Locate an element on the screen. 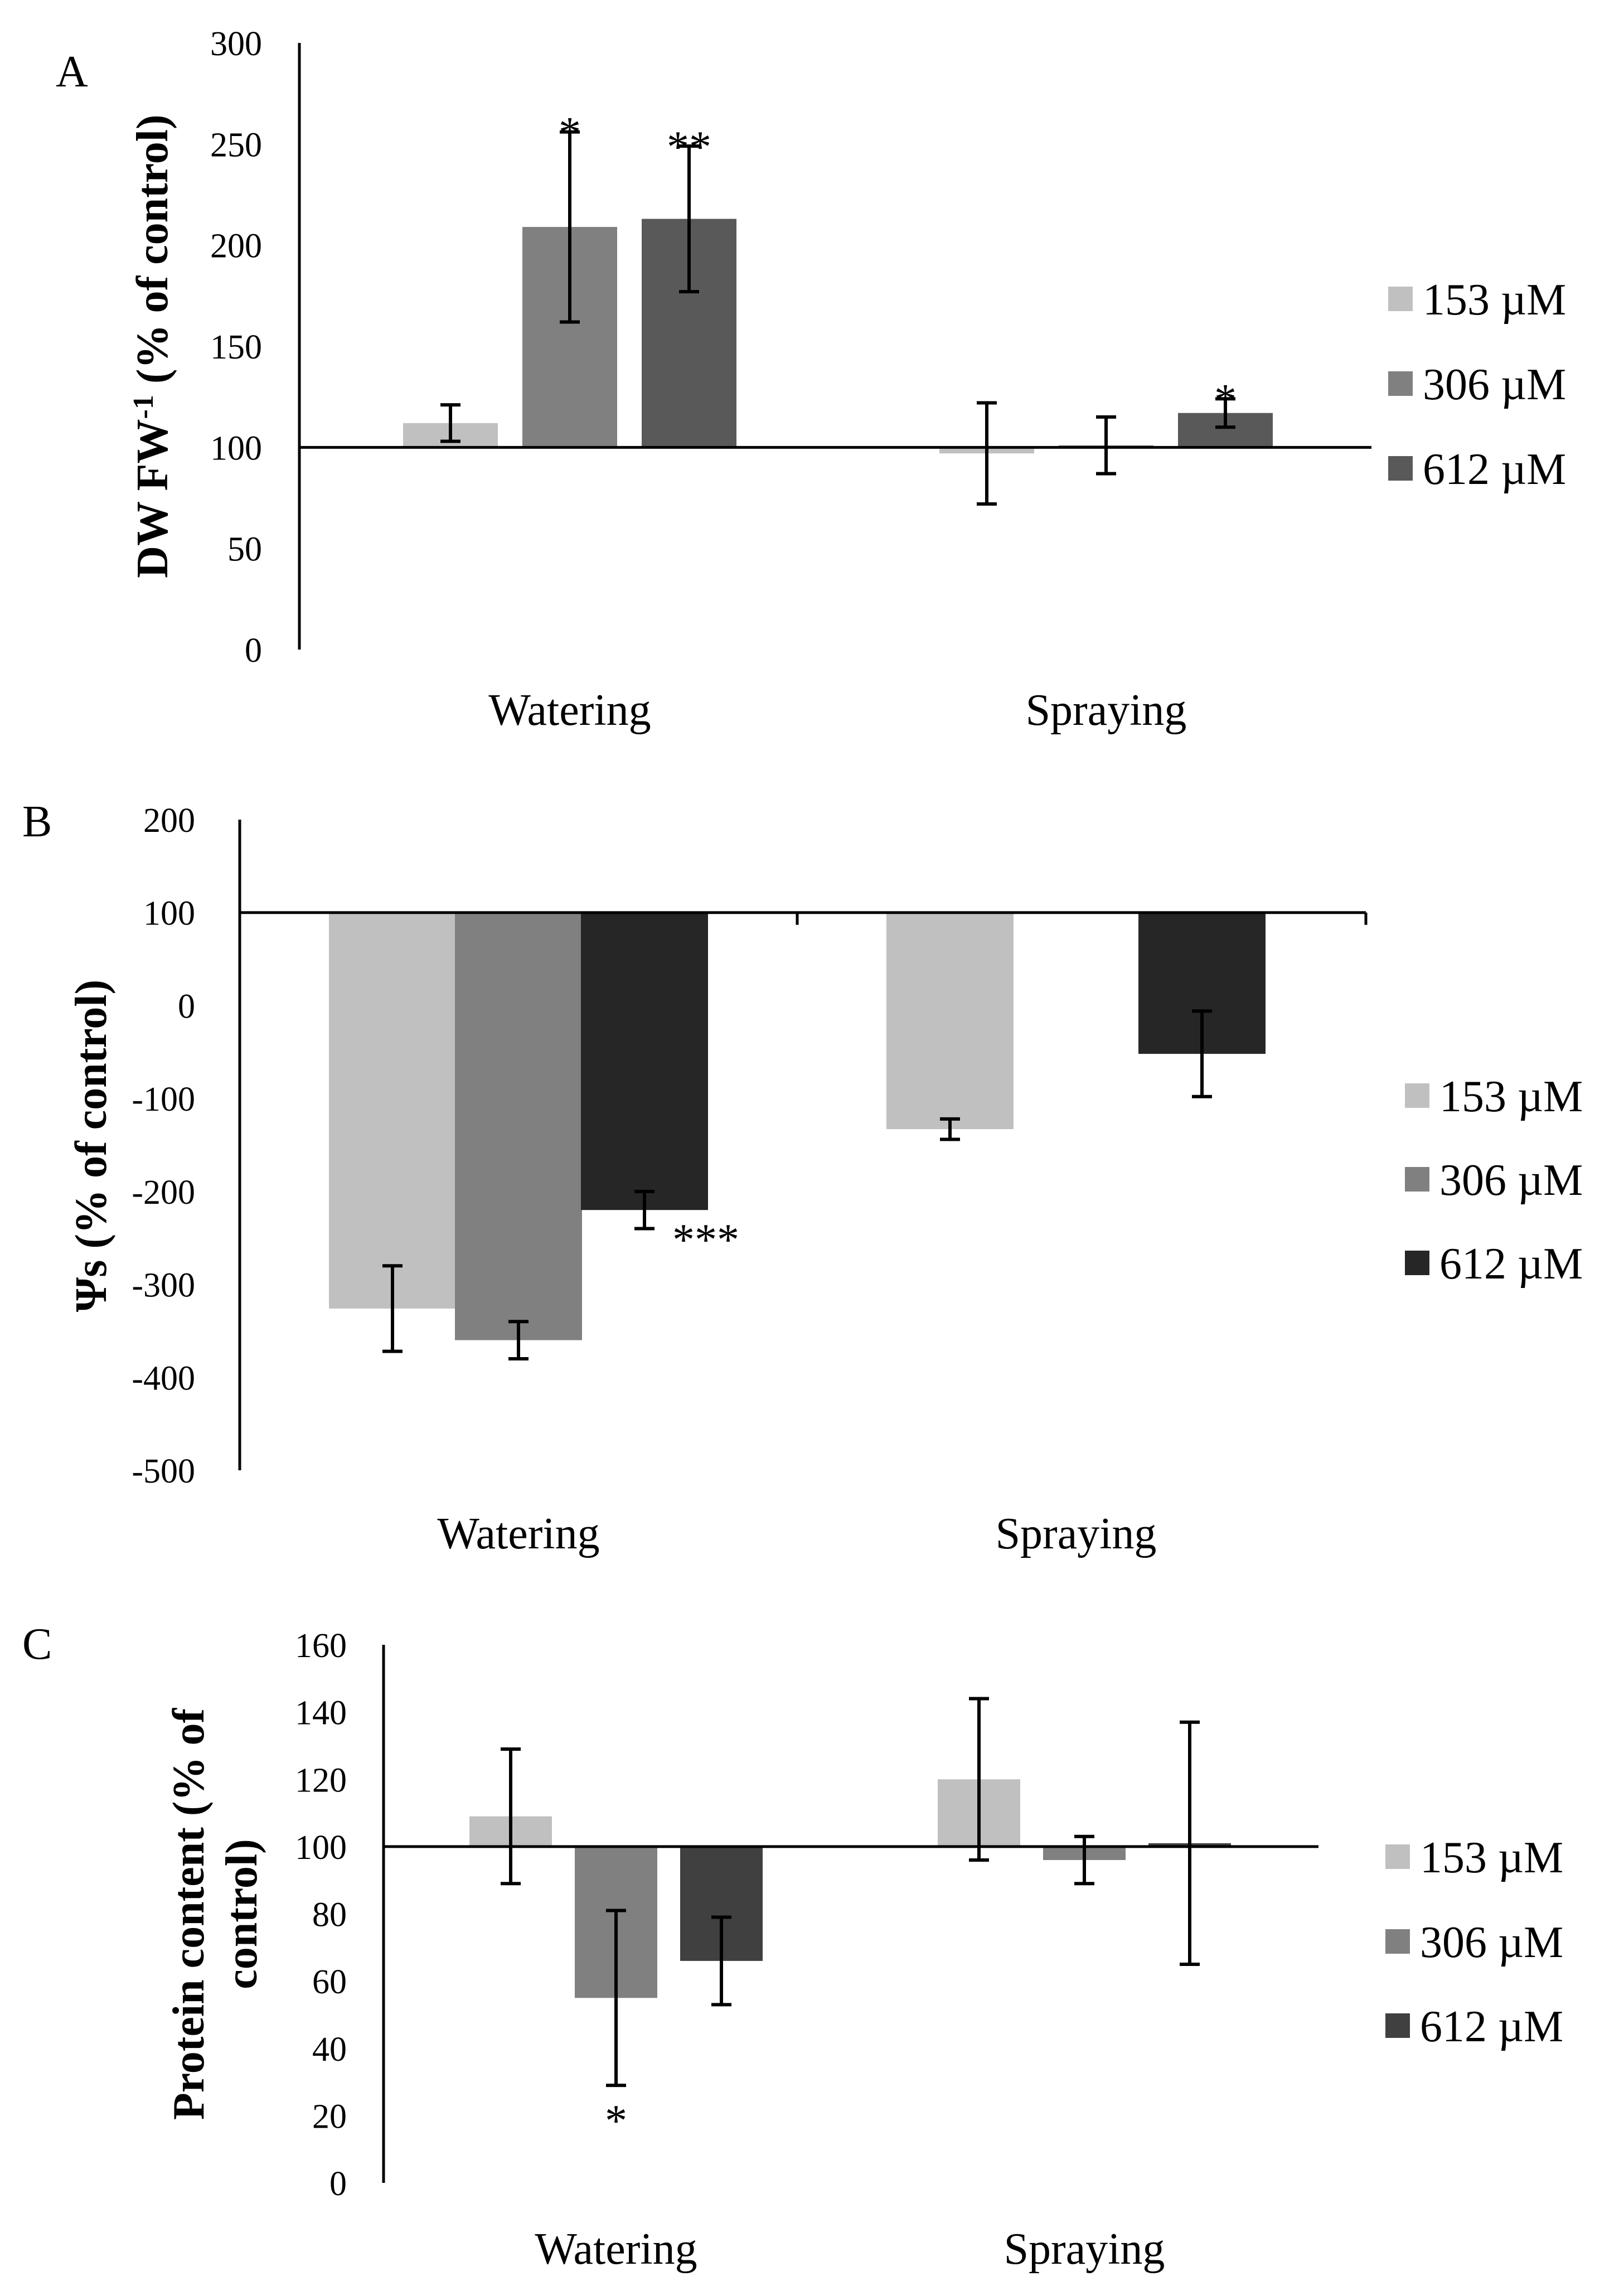 This screenshot has width=1624, height=2281. y-tick-label: 80 is located at coordinates (329, 1915).